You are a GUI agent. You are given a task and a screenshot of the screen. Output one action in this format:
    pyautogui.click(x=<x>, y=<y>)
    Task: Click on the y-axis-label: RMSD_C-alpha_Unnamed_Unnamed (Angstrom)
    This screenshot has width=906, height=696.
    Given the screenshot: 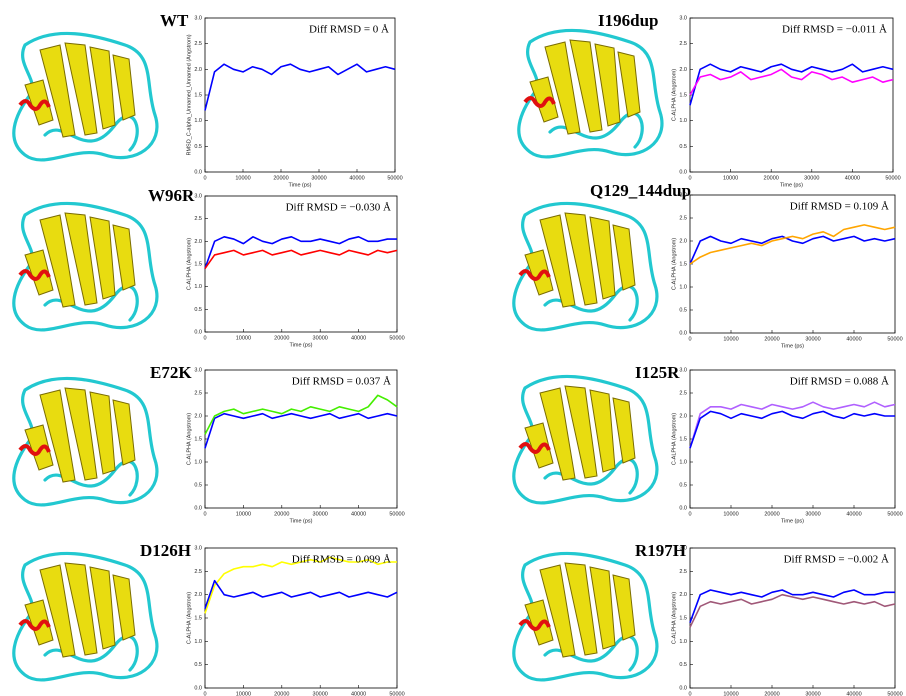 What is the action you would take?
    pyautogui.click(x=189, y=94)
    